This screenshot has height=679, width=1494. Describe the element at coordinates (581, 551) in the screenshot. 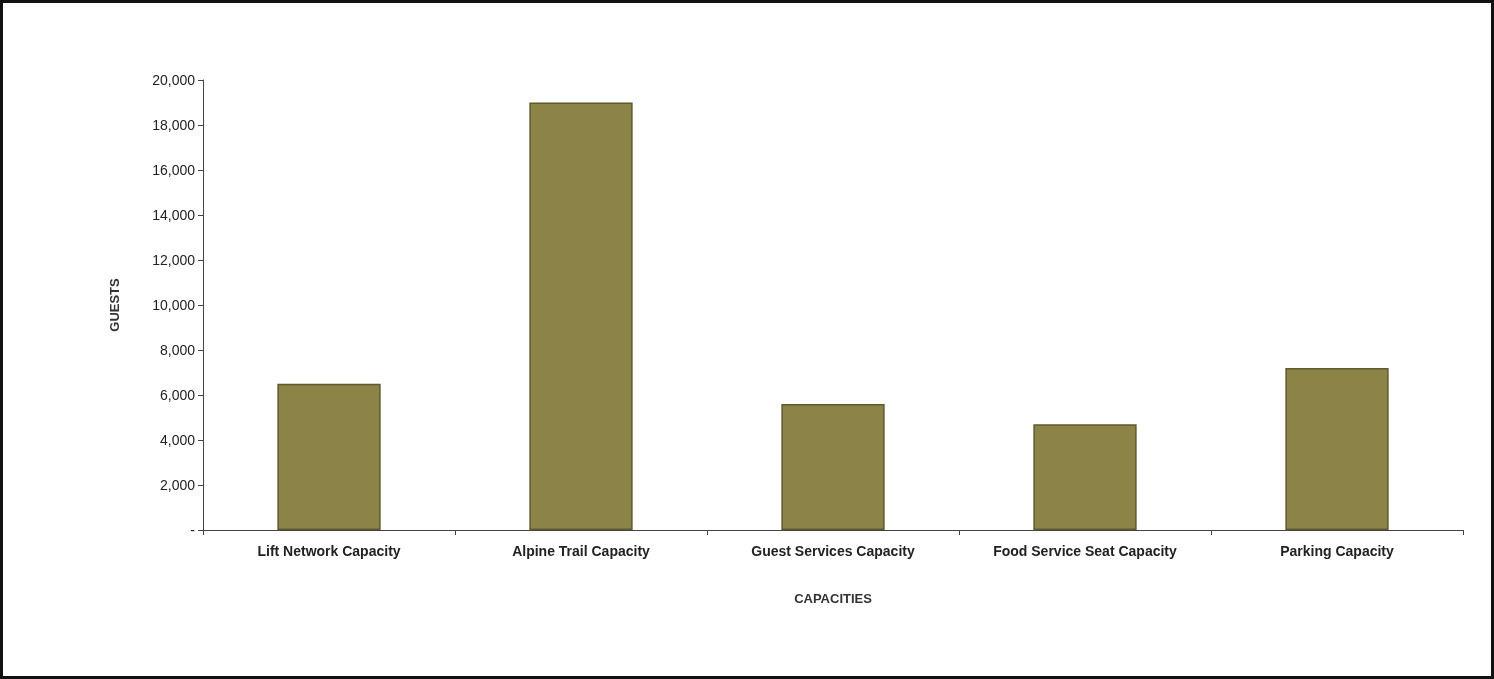

I see `x-tick-label: Alpine Trail Capacity` at that location.